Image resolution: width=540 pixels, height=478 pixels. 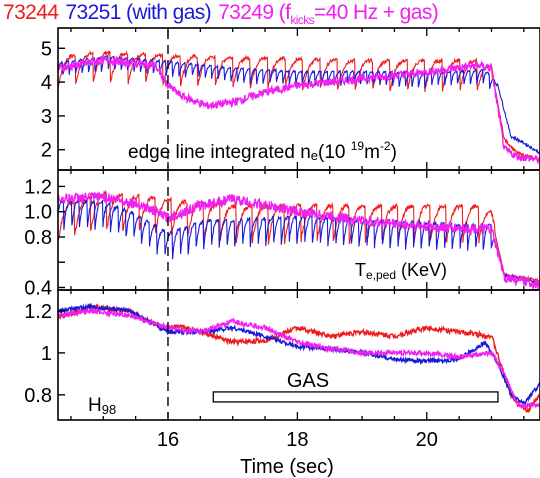 What do you see at coordinates (102, 406) in the screenshot?
I see `panel-bottom-label: H98` at bounding box center [102, 406].